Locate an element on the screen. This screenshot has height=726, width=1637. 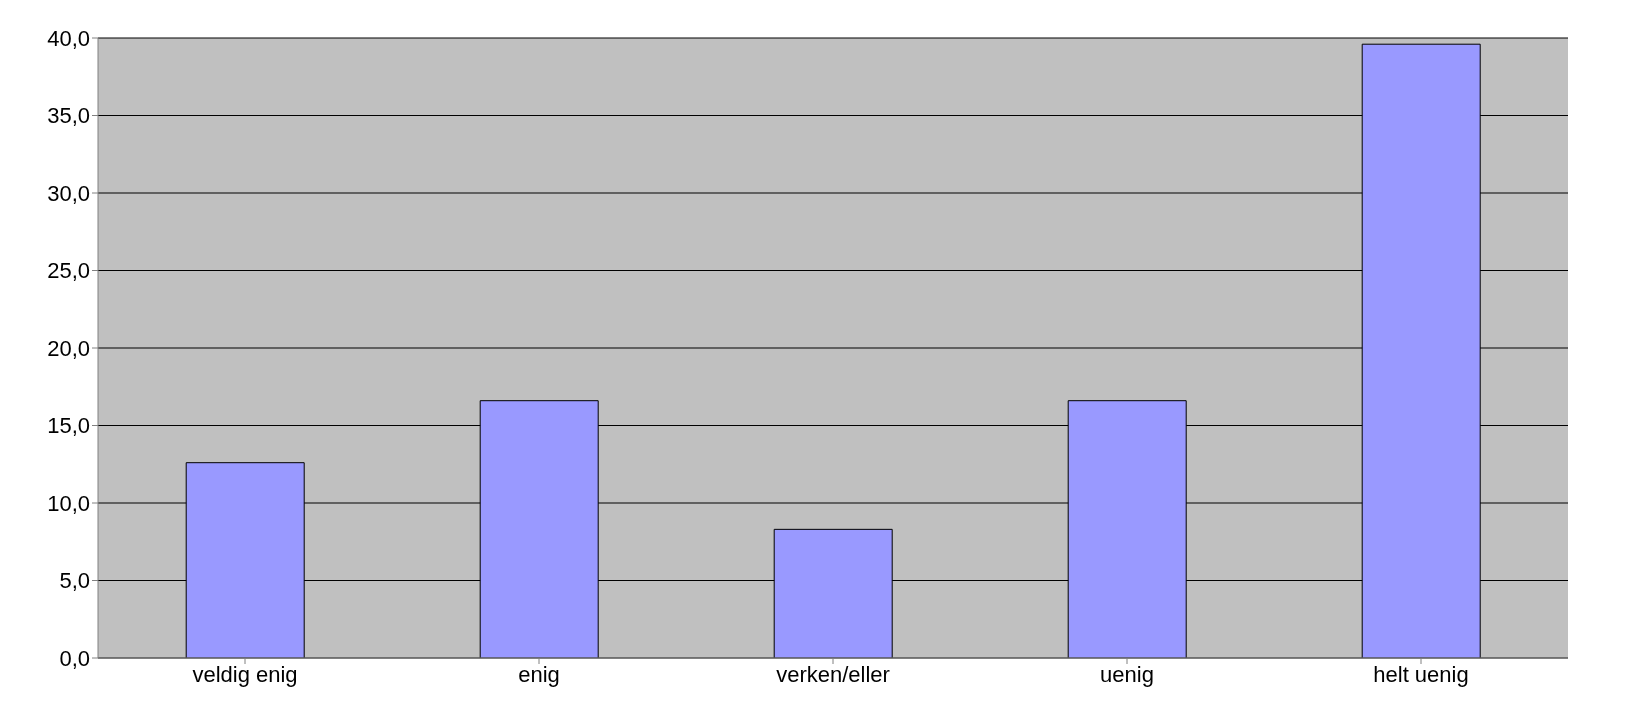
y-tick-label: 40,0 is located at coordinates (68, 38).